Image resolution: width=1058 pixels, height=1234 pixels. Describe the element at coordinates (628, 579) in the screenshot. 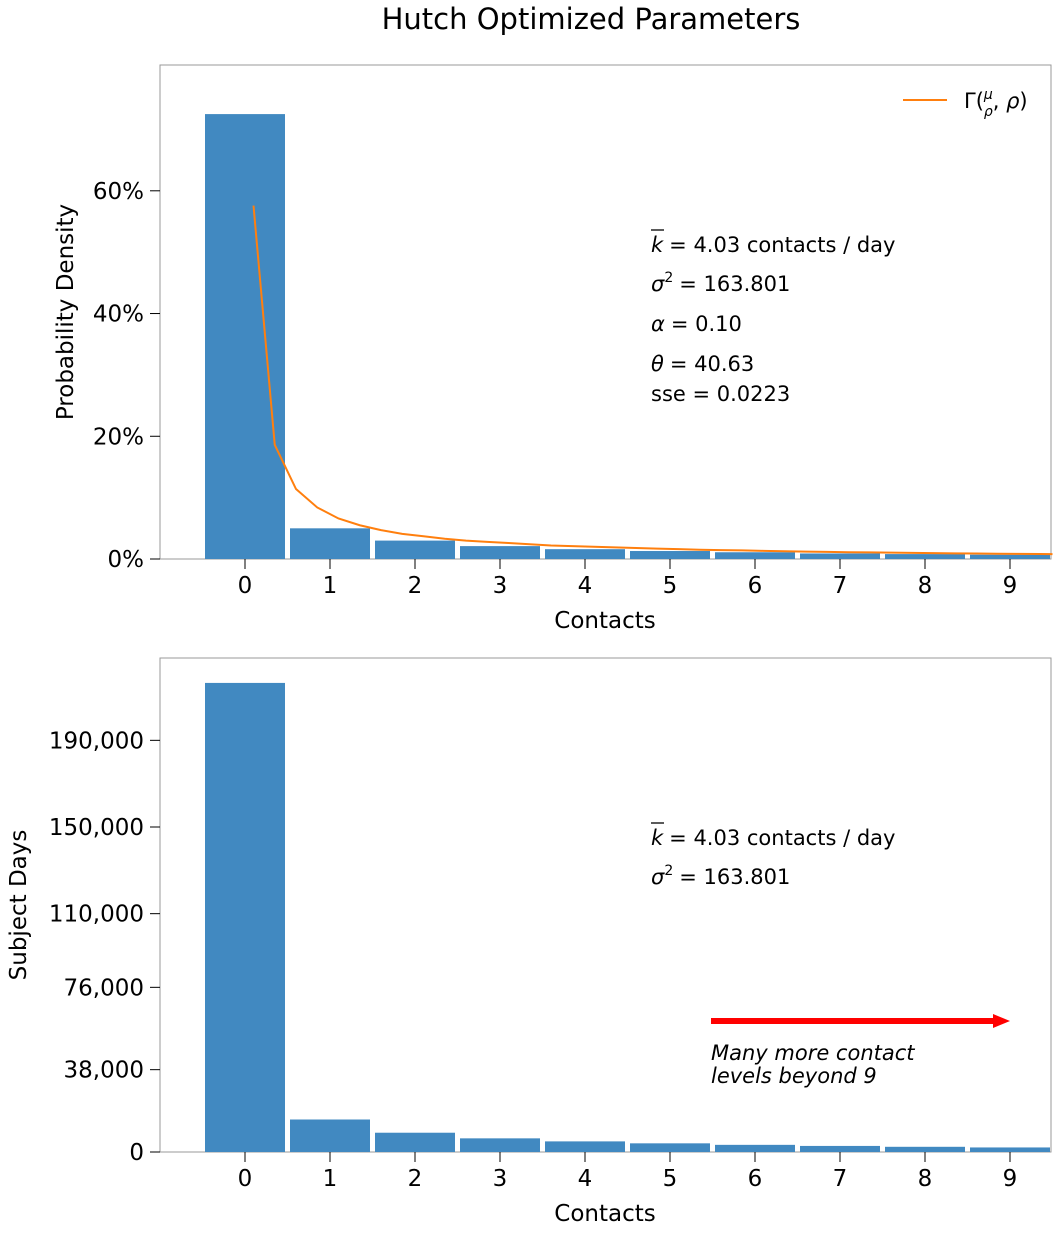

I see `density-x-ticks: 0 1 2 3 4 5 6 7 8 9` at that location.